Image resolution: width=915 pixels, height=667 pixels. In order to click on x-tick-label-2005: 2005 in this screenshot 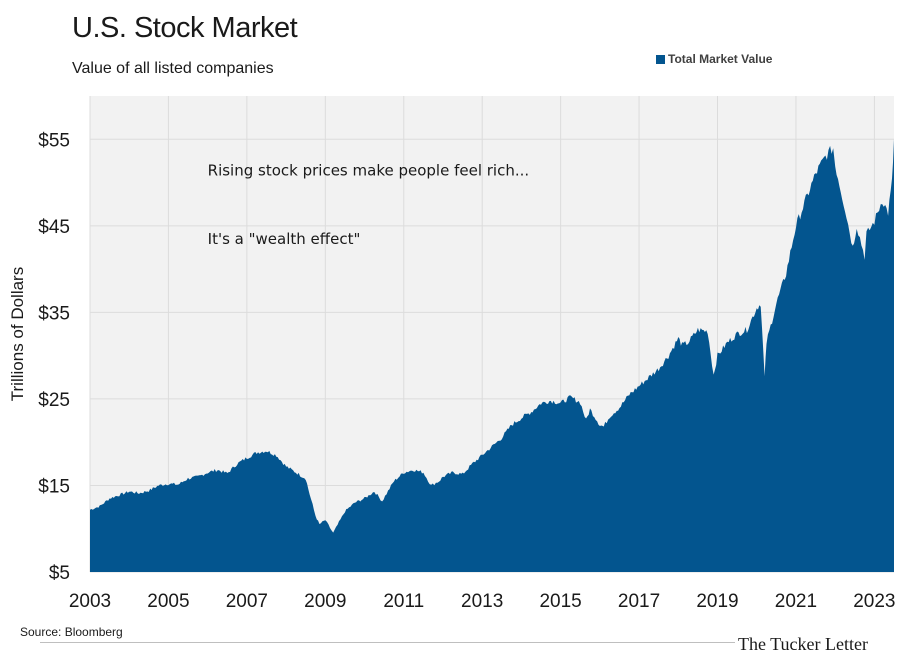, I will do `click(168, 601)`.